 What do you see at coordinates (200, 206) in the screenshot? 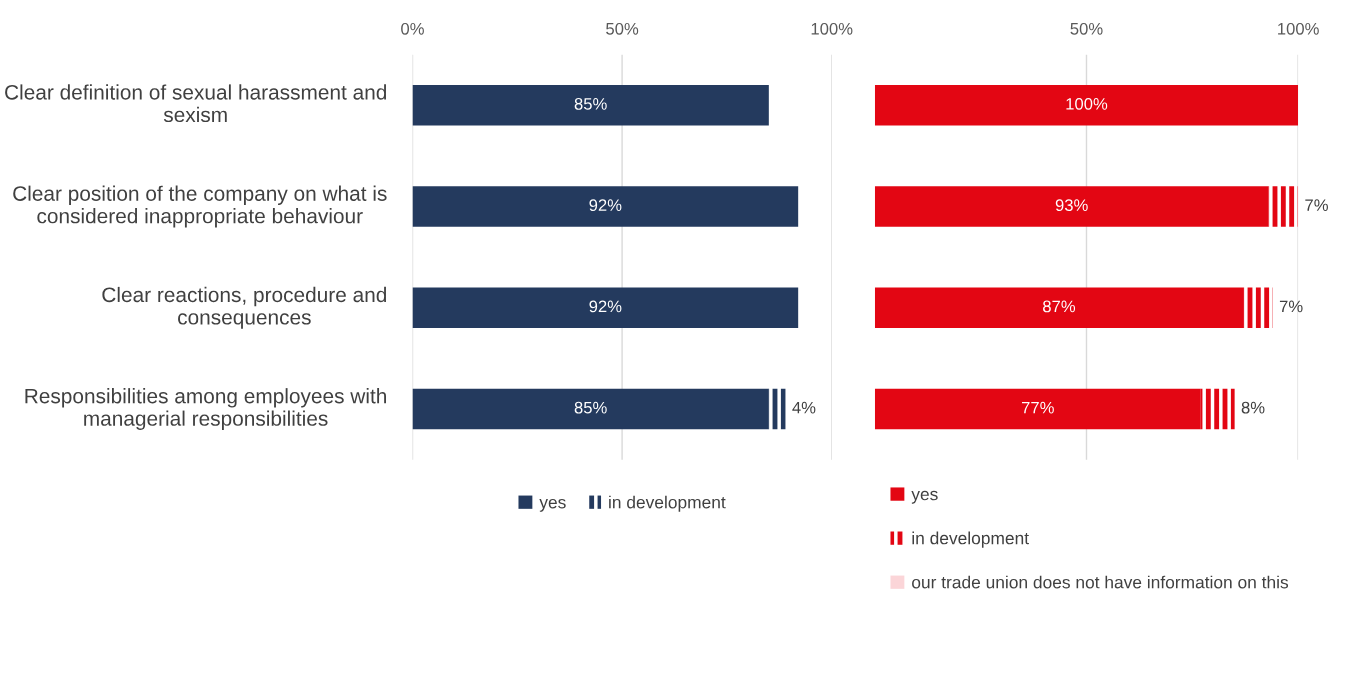
I see `y-tick-label: Clear position of the company on what is considered inappropriate behaviour` at bounding box center [200, 206].